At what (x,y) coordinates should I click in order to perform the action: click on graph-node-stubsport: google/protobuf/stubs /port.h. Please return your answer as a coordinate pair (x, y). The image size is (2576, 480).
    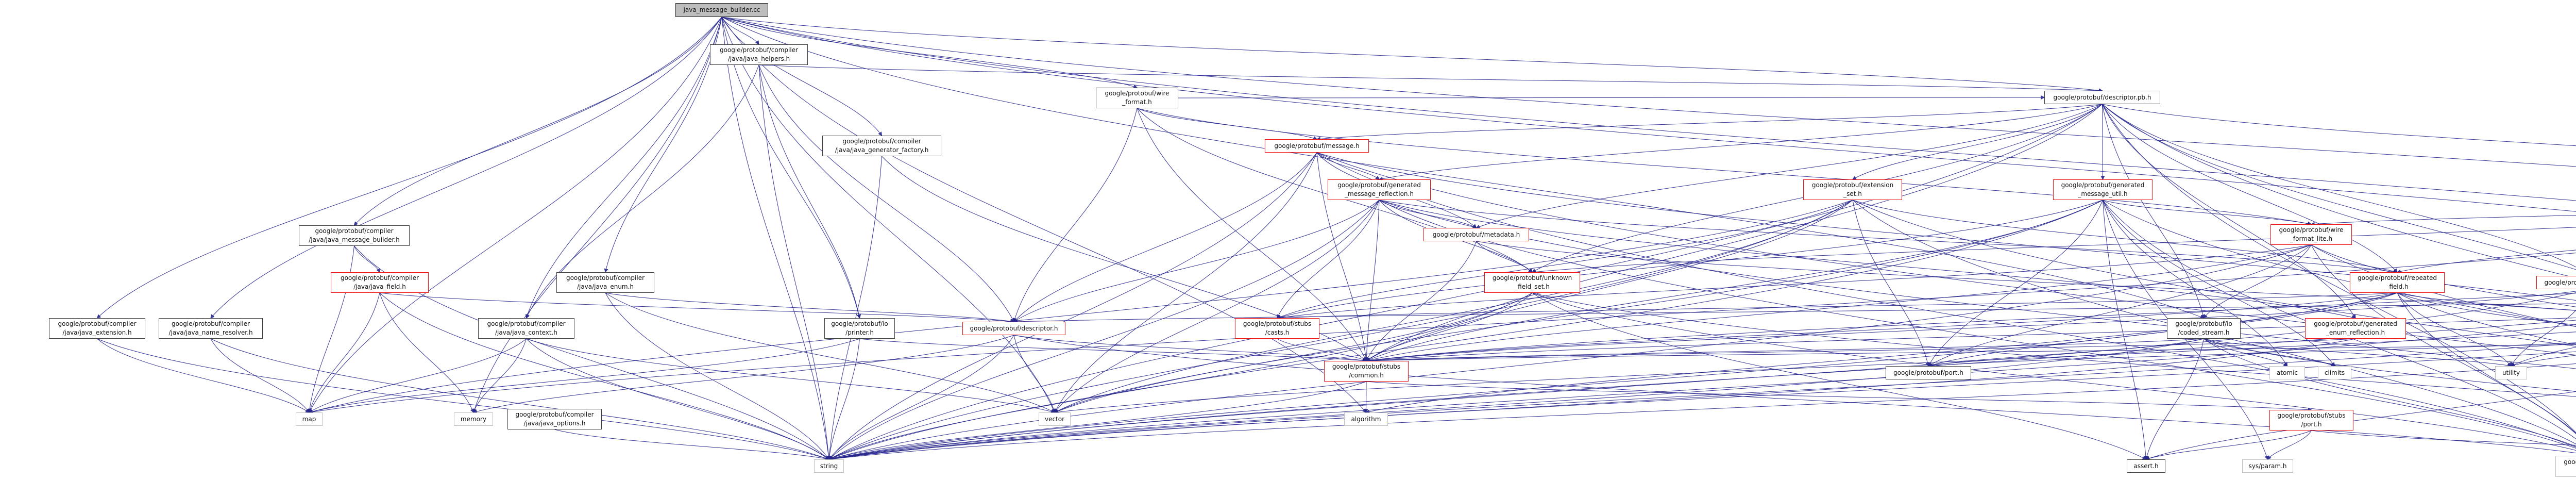
    Looking at the image, I should click on (2311, 421).